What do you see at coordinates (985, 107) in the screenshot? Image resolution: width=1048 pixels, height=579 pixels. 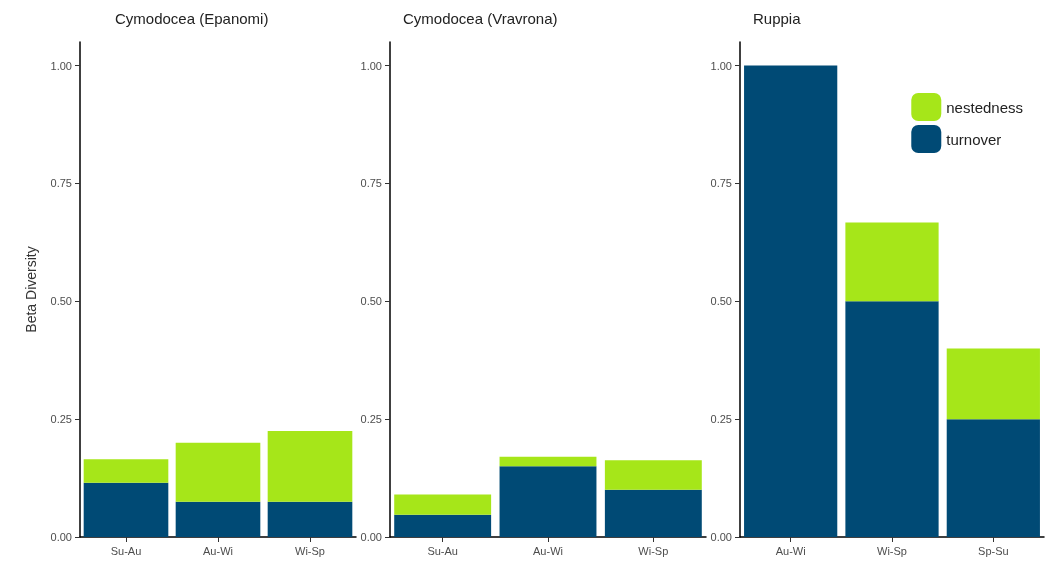 I see `legend-label: nestedness` at bounding box center [985, 107].